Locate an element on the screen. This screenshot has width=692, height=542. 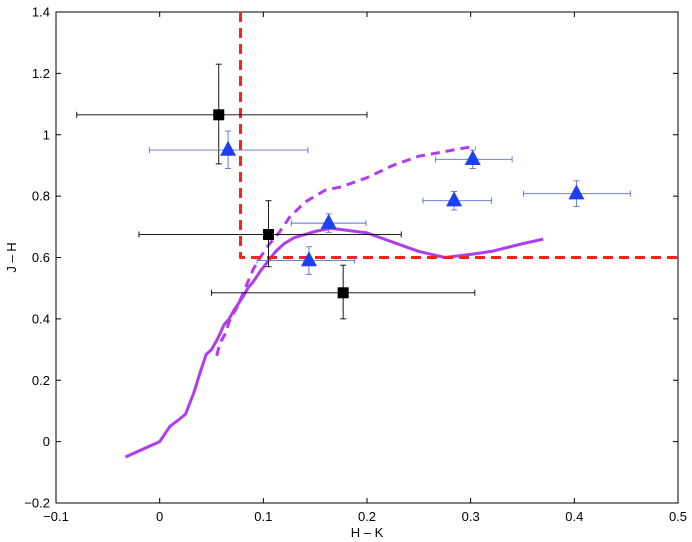
x-tick-label: 0.3 is located at coordinates (471, 516).